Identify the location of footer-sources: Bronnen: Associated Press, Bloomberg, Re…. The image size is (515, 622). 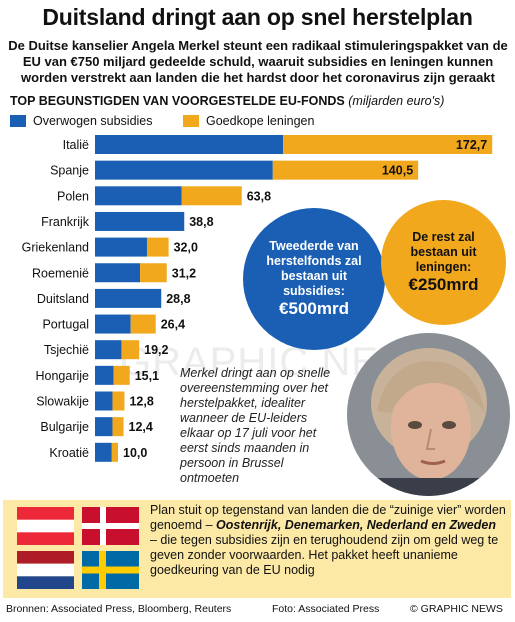
(119, 609).